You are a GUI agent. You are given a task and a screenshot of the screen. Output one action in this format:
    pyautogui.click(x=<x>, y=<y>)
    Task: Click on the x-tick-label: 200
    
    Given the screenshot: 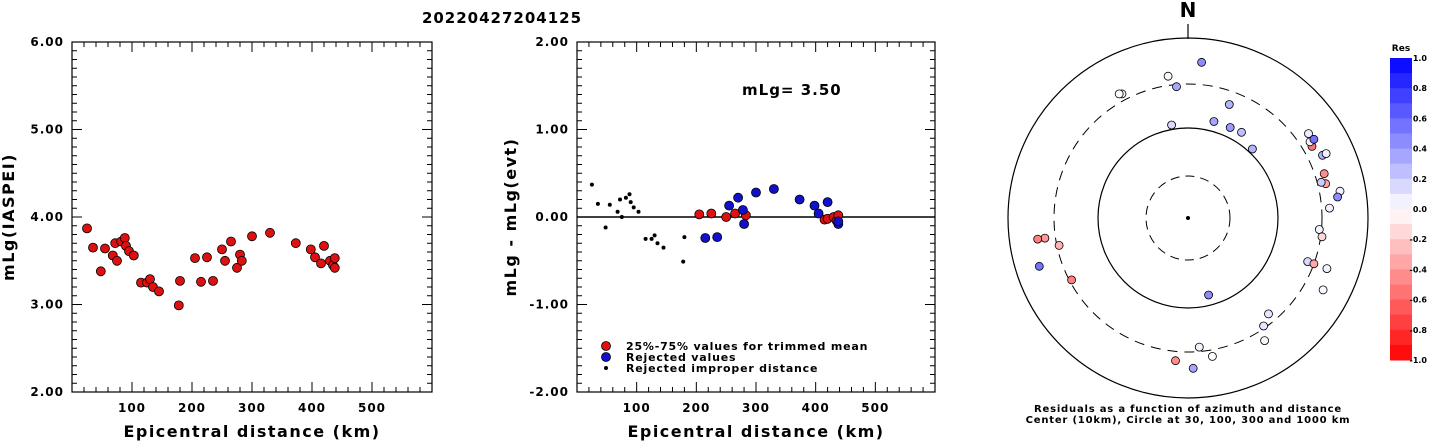 What is the action you would take?
    pyautogui.click(x=192, y=408)
    